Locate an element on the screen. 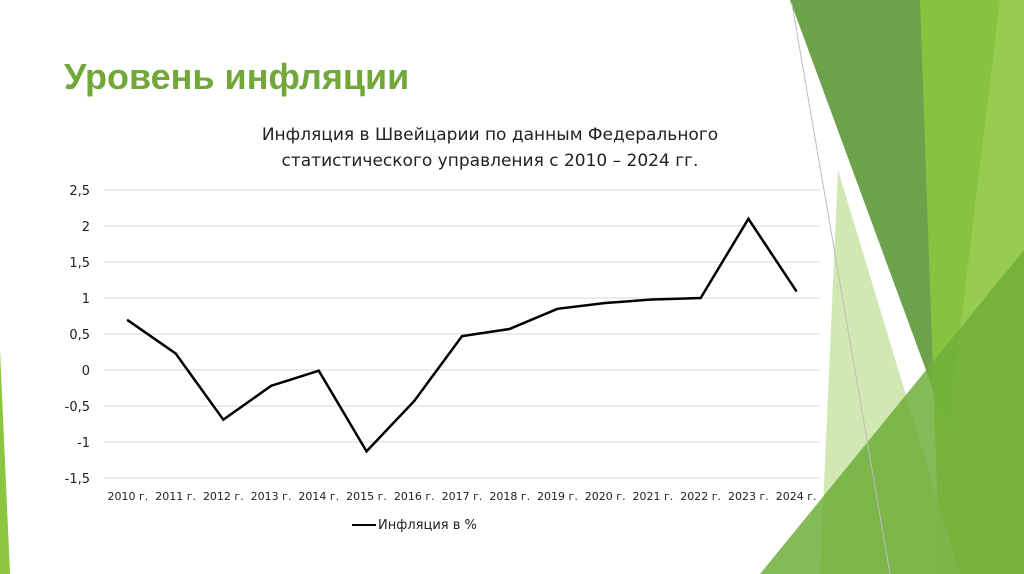 This screenshot has width=1024, height=574. x-tick-label: 2013 г. is located at coordinates (271, 496).